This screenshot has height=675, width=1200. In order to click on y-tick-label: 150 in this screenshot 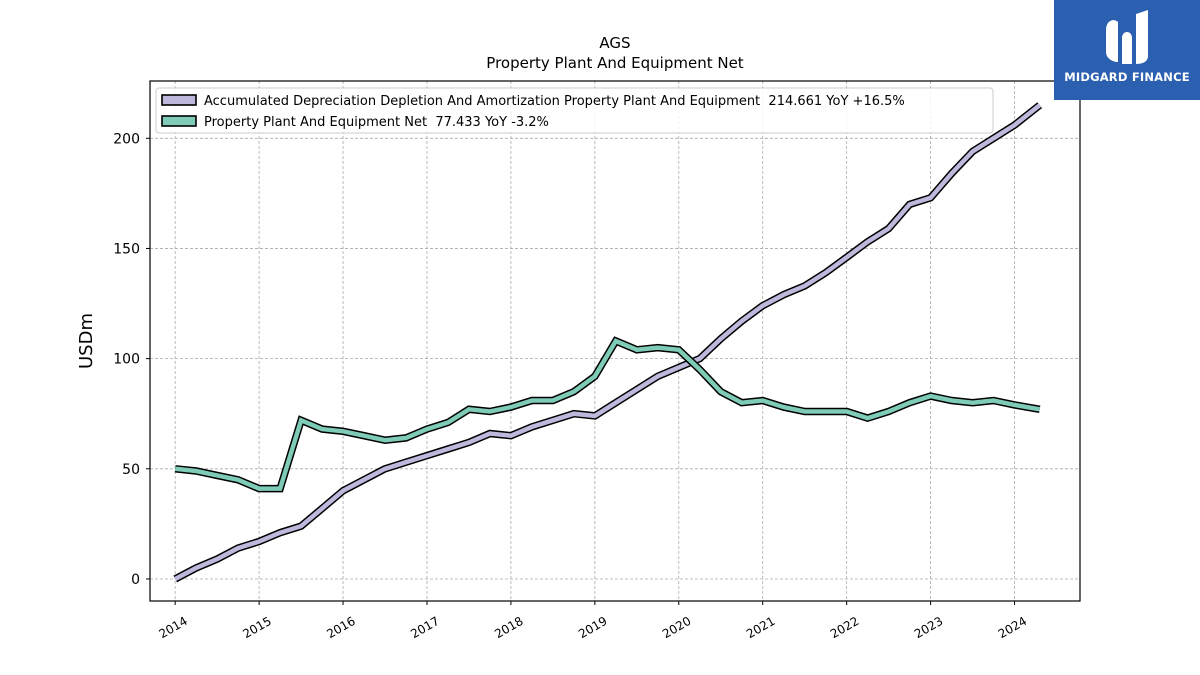, I will do `click(126, 249)`.